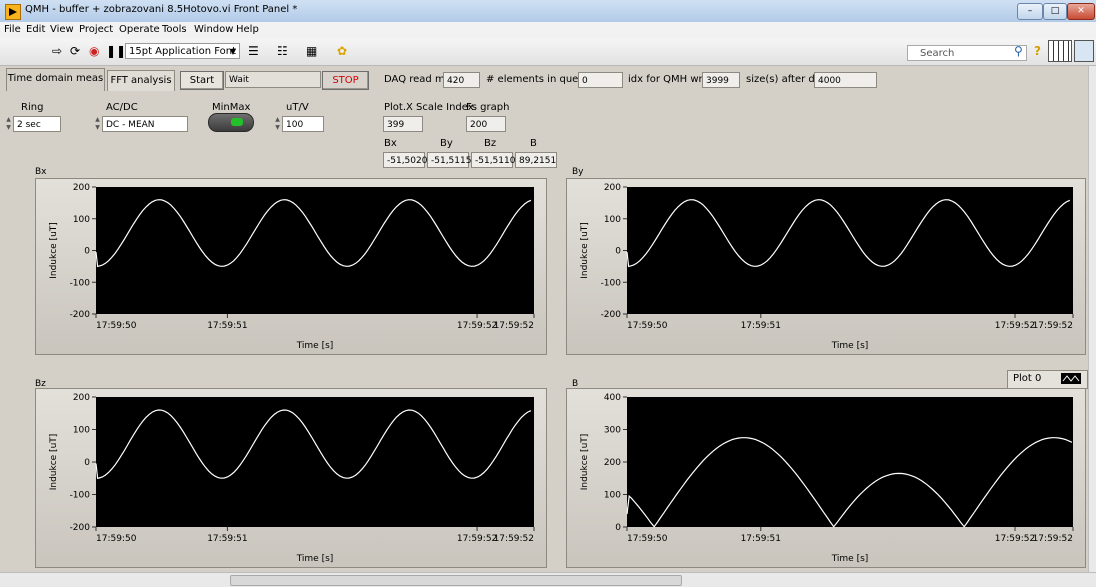 This screenshot has height=587, width=1096. Describe the element at coordinates (721, 80) in the screenshot. I see `idx-indicator: 3999` at that location.